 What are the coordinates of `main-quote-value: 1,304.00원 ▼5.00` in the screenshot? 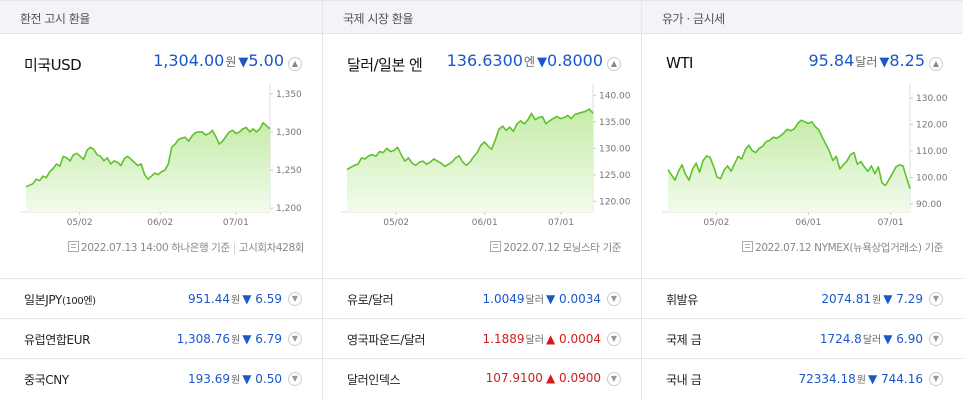 It's located at (218, 60).